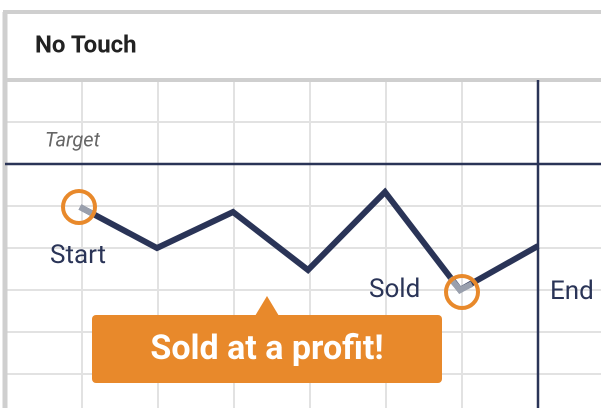 Image resolution: width=601 pixels, height=408 pixels. Describe the element at coordinates (572, 291) in the screenshot. I see `end-label: End` at that location.